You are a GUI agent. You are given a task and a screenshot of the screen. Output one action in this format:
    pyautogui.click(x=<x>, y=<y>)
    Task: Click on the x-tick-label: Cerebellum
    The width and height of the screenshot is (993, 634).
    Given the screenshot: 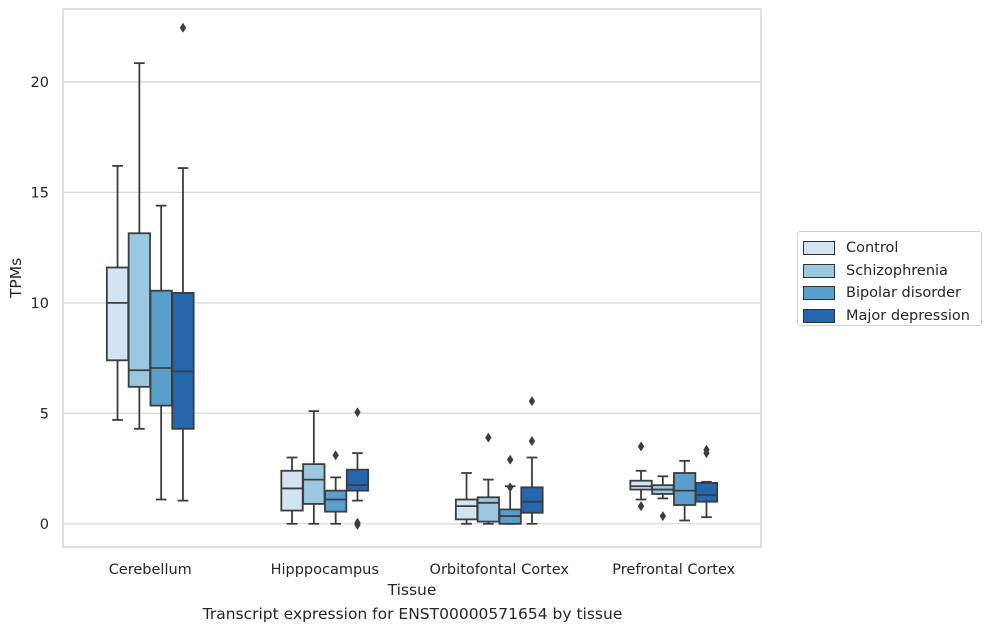 What is the action you would take?
    pyautogui.click(x=150, y=570)
    